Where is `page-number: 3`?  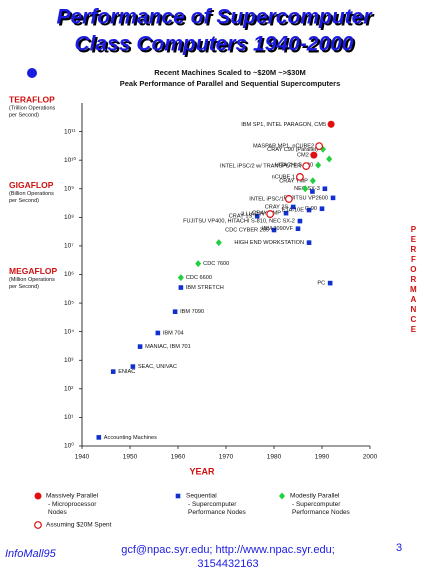 page-number: 3 is located at coordinates (399, 548).